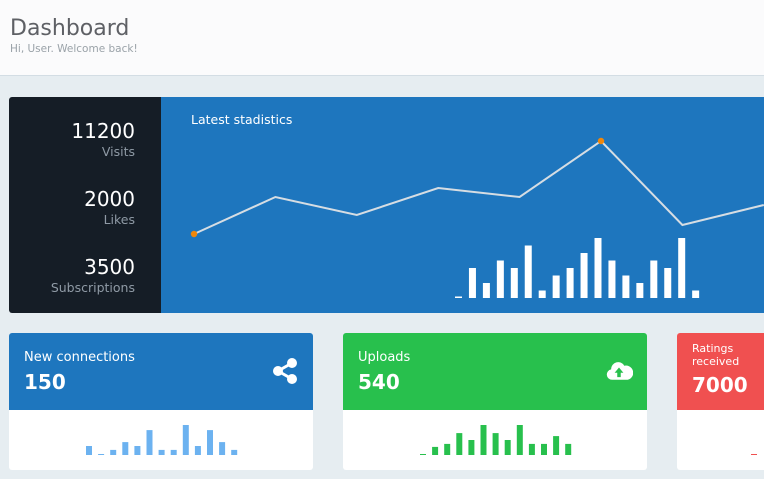 This screenshot has height=479, width=764. What do you see at coordinates (720, 401) in the screenshot?
I see `card-ratings: Ratings received 7000` at bounding box center [720, 401].